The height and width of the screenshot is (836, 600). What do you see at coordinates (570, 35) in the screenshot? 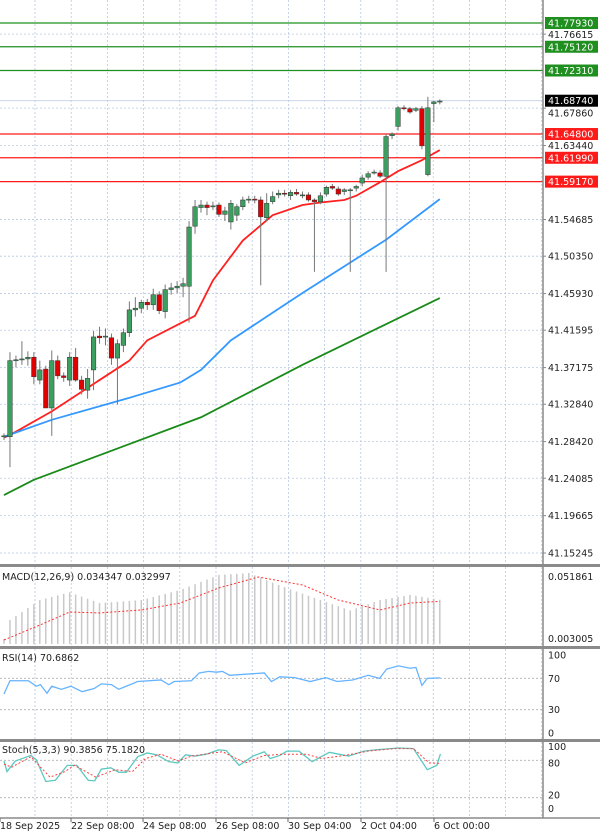
I see `price-tick-label: 41.76615` at bounding box center [570, 35].